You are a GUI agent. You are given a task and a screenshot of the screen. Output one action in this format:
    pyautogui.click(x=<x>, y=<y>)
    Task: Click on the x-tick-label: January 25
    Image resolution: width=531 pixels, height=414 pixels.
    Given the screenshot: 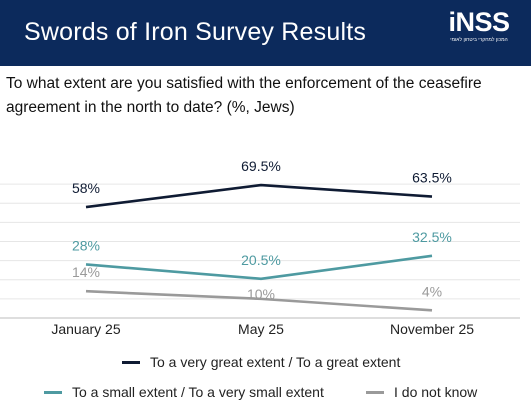 What is the action you would take?
    pyautogui.click(x=85, y=329)
    